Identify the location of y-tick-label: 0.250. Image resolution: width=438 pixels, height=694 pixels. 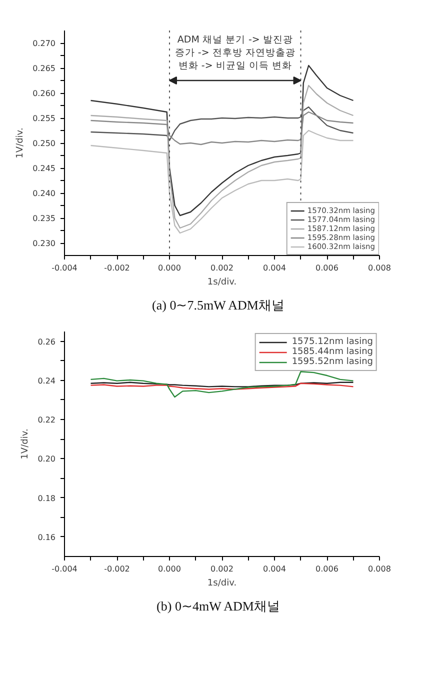
(44, 143).